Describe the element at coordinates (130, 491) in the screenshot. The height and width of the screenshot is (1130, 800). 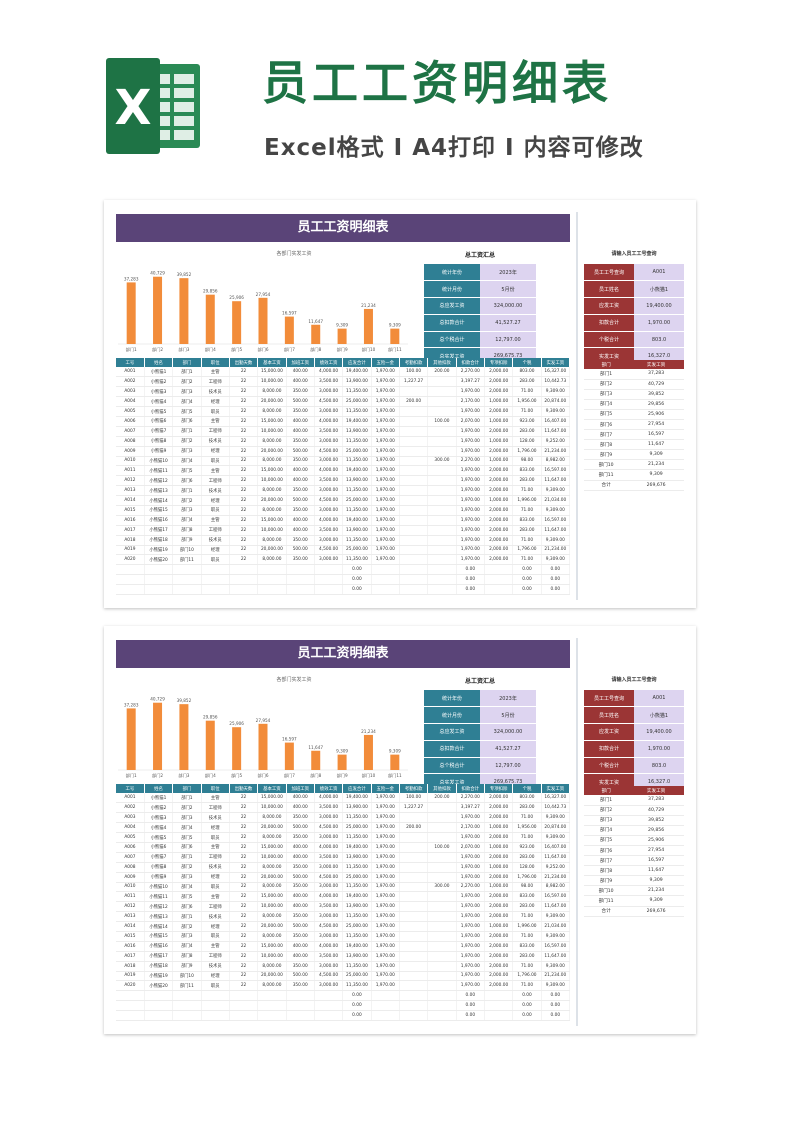
I see `table-cell: A013` at that location.